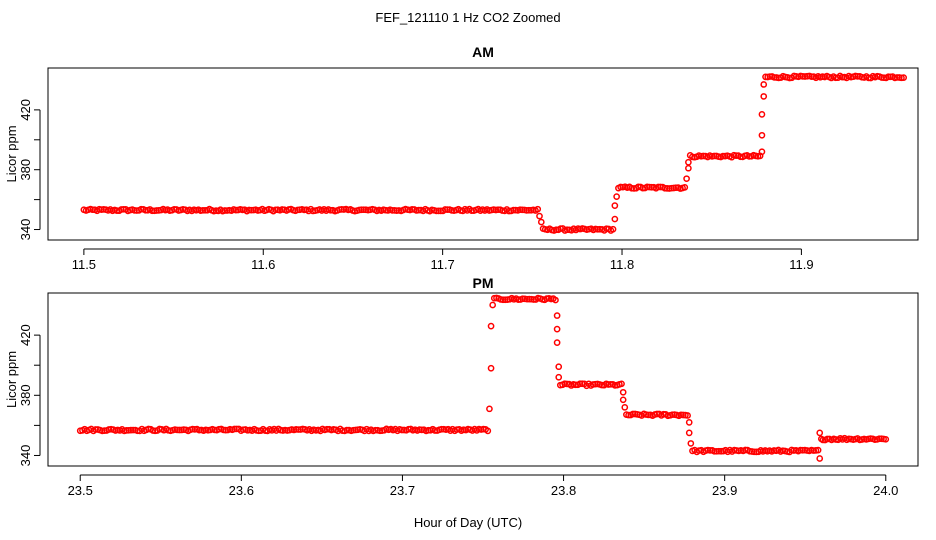 The height and width of the screenshot is (540, 936). Describe the element at coordinates (801, 264) in the screenshot. I see `am-x-tick-label: 11.9` at that location.